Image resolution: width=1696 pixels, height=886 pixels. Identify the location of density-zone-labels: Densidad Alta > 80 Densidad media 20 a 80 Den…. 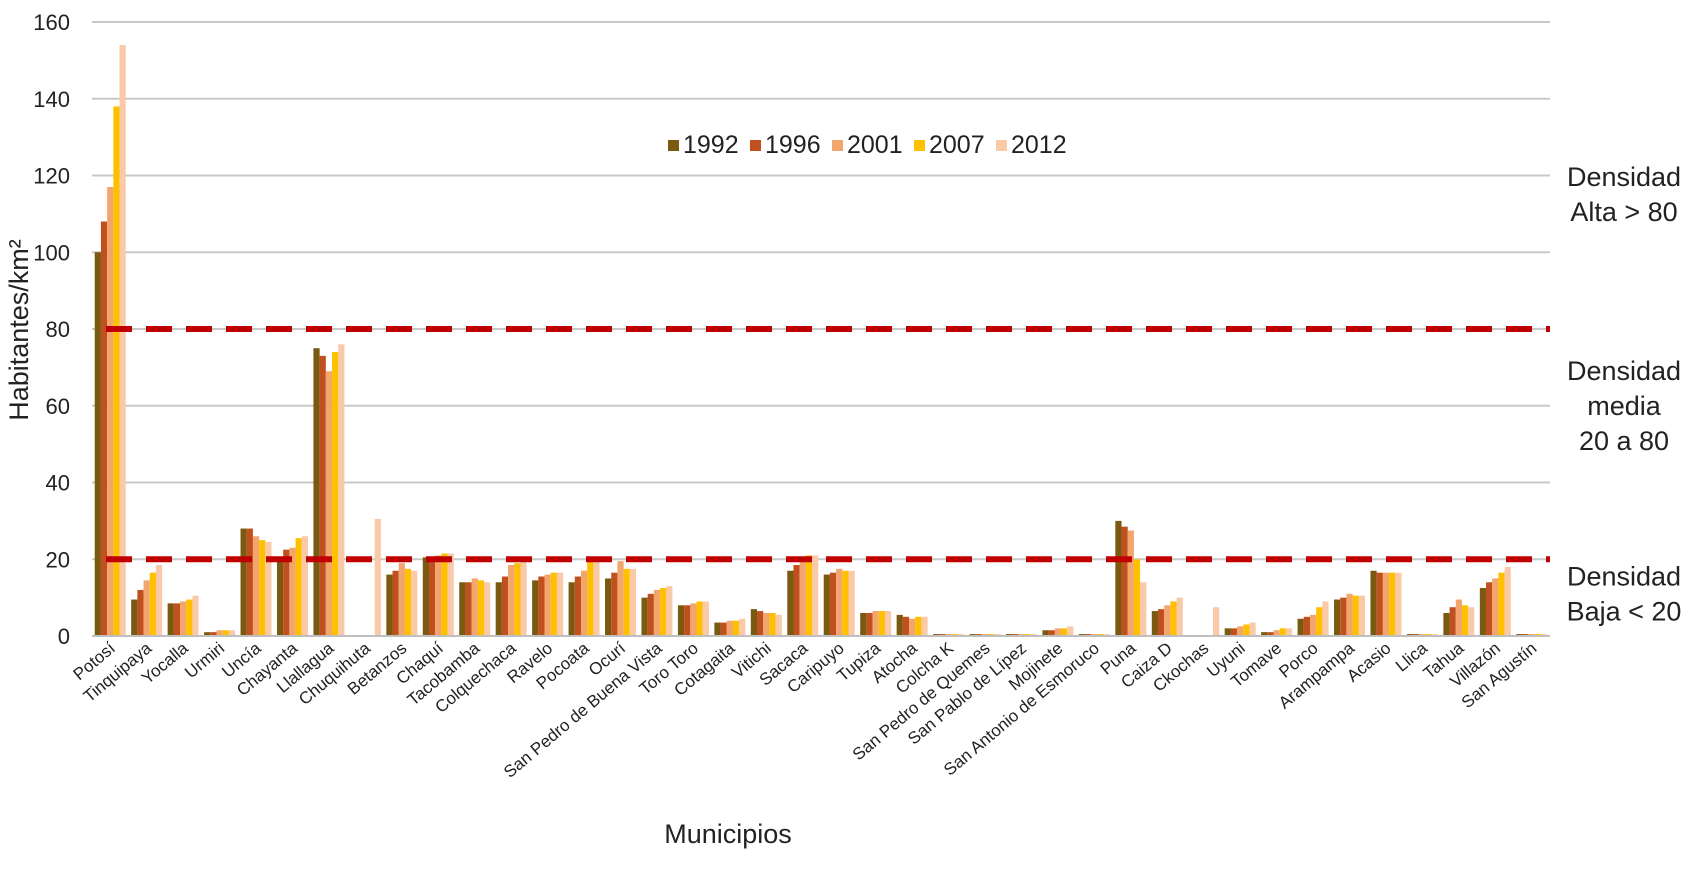
(1624, 394).